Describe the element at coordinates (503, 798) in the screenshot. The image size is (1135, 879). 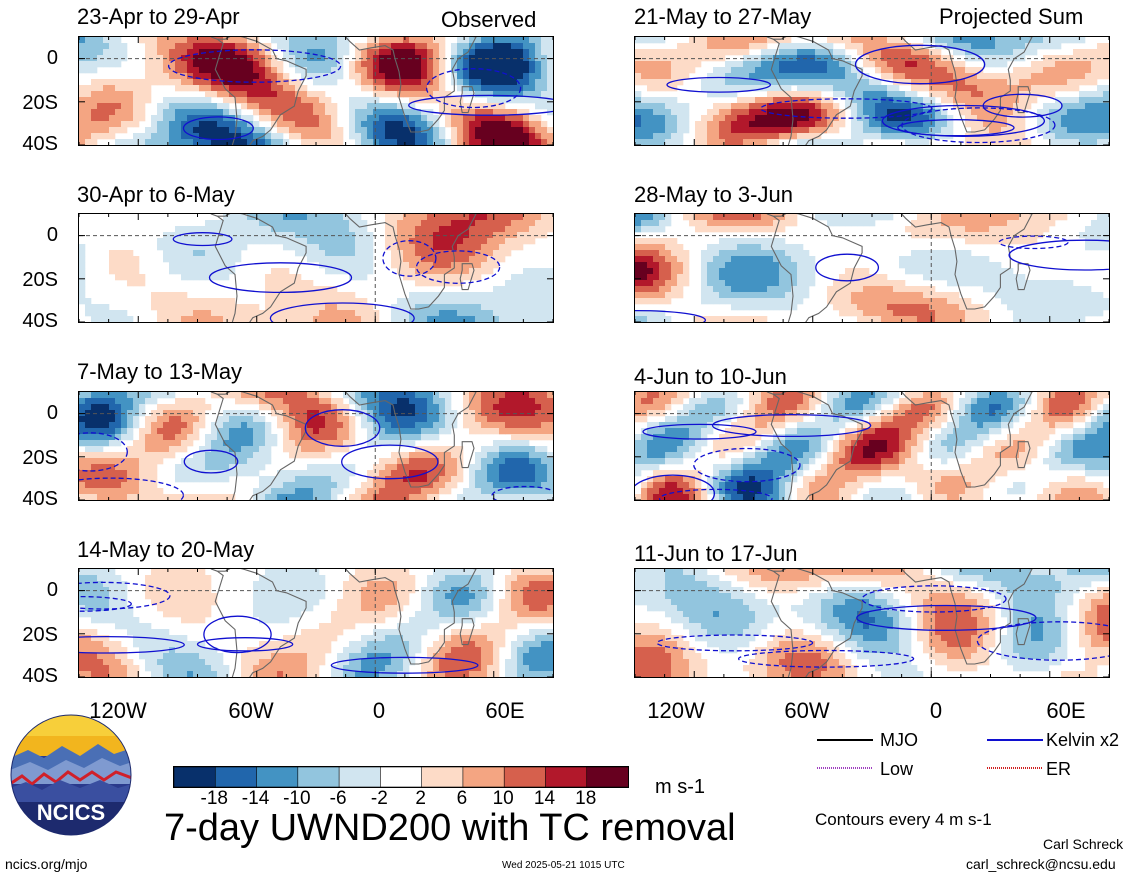
I see `colorbar-label: 10` at that location.